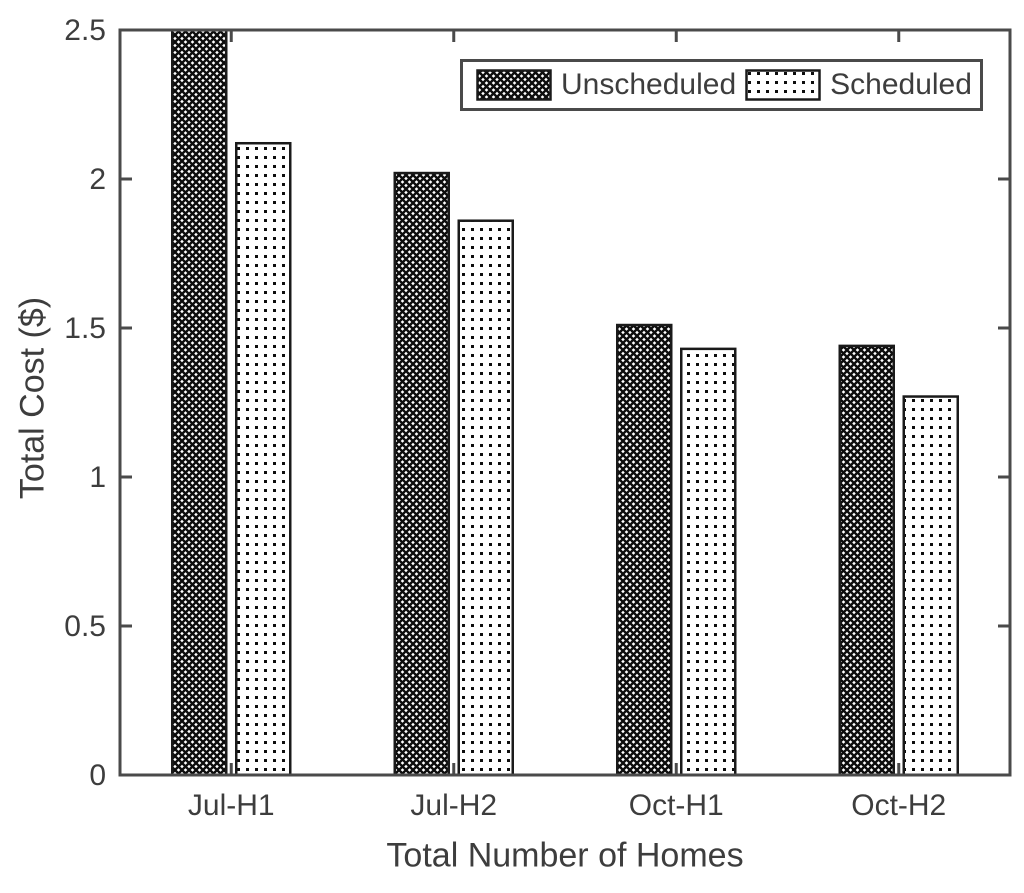  I want to click on y-tick-label: 2, so click(97, 179).